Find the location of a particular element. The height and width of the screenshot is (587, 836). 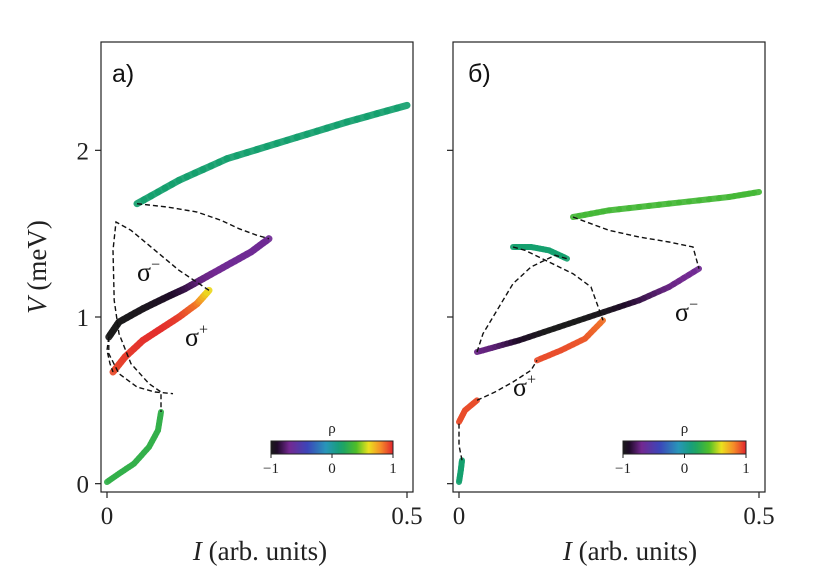

y-tick-label: 2 is located at coordinates (83, 151).